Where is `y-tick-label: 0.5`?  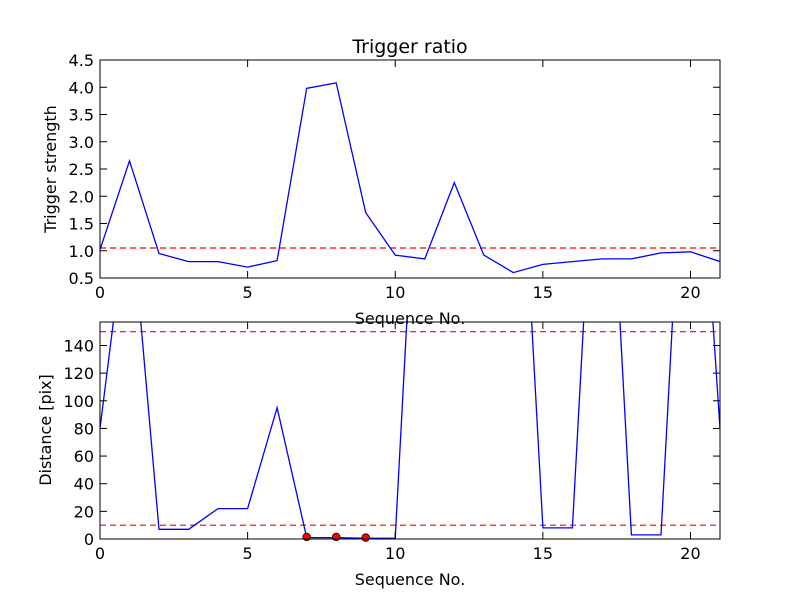
y-tick-label: 0.5 is located at coordinates (81, 278).